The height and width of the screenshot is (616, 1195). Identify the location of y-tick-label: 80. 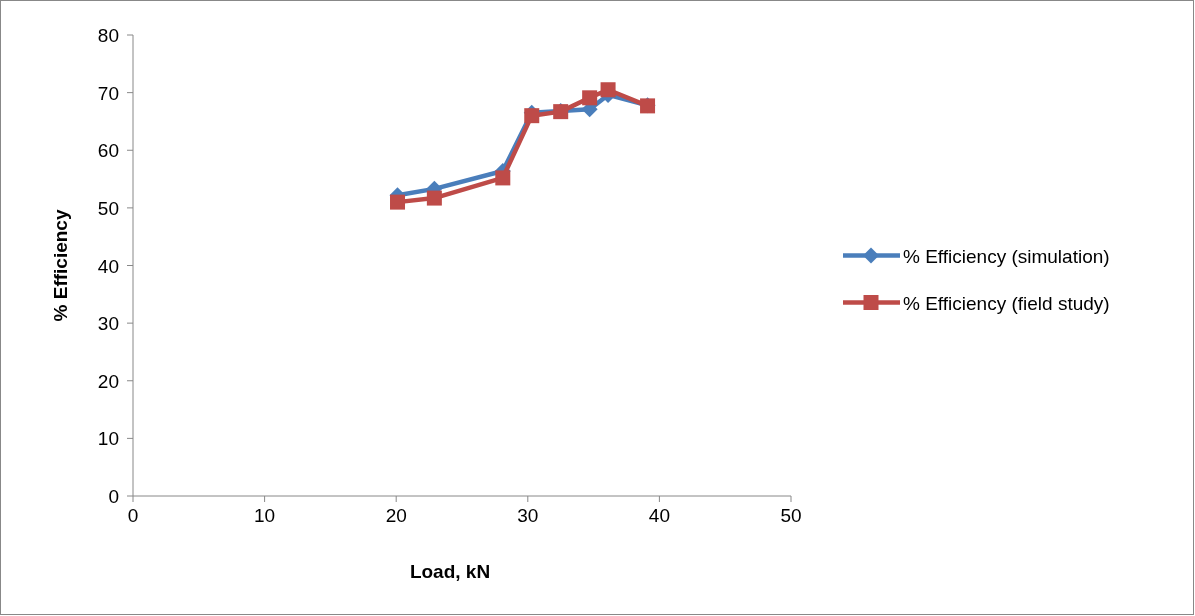
(108, 35).